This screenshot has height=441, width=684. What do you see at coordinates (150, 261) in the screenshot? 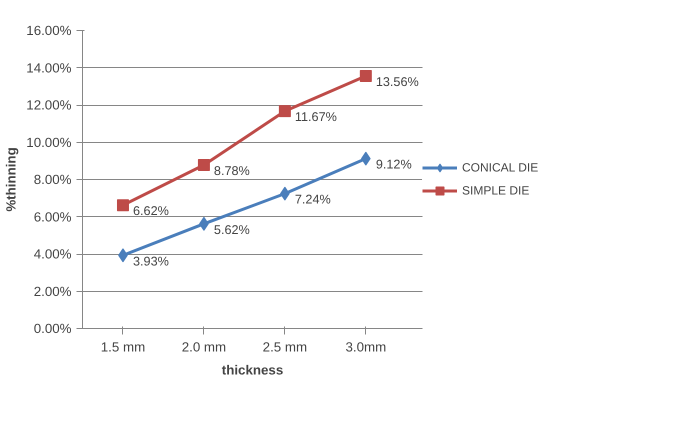
I see `data-label: 3.93%` at bounding box center [150, 261].